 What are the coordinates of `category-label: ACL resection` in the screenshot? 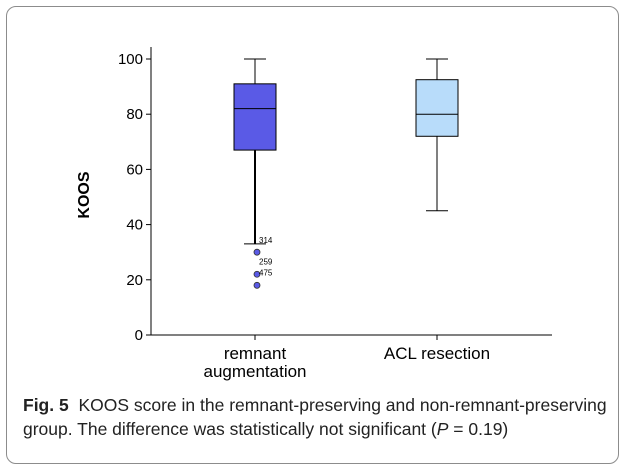 It's located at (437, 353).